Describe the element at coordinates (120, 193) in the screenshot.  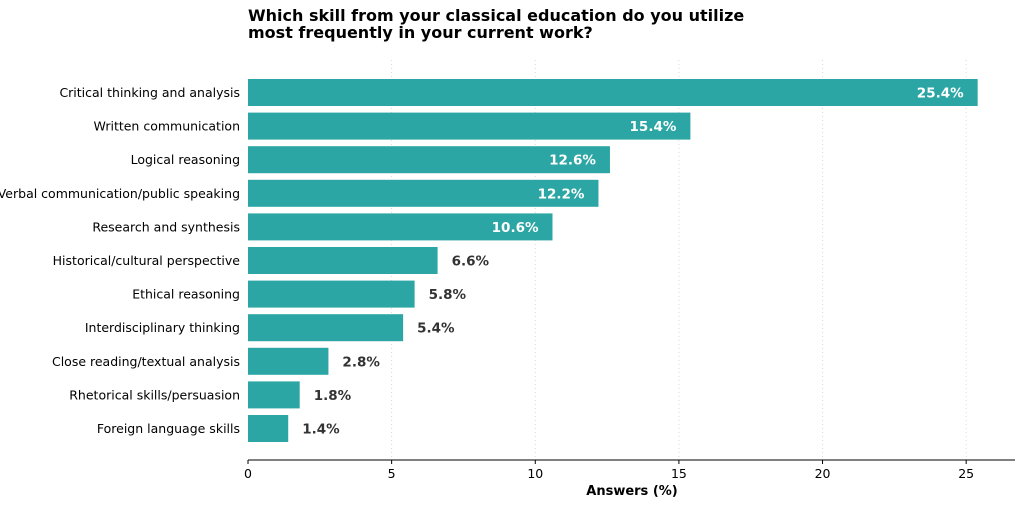
I see `category-label: Verbal communication/public speaking` at that location.